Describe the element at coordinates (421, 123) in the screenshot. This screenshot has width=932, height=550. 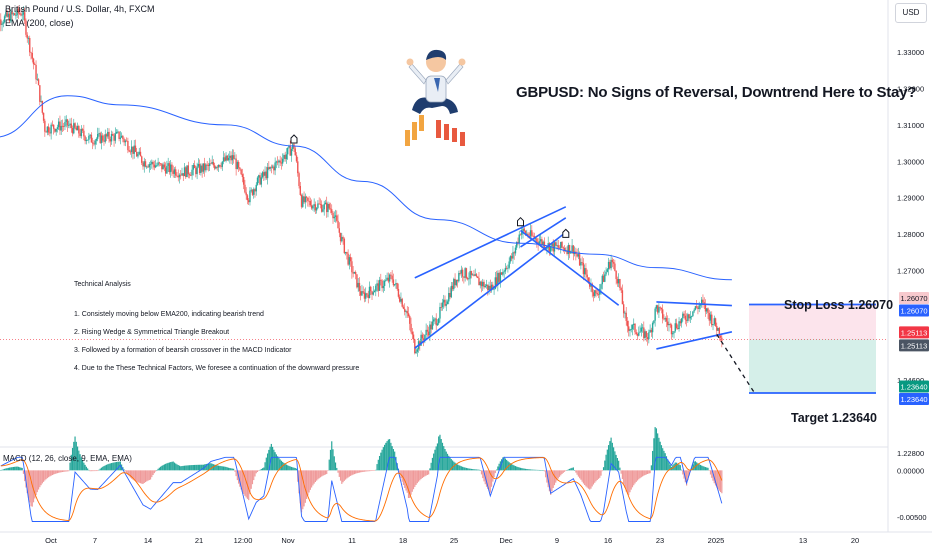
I see `mini-candle` at that location.